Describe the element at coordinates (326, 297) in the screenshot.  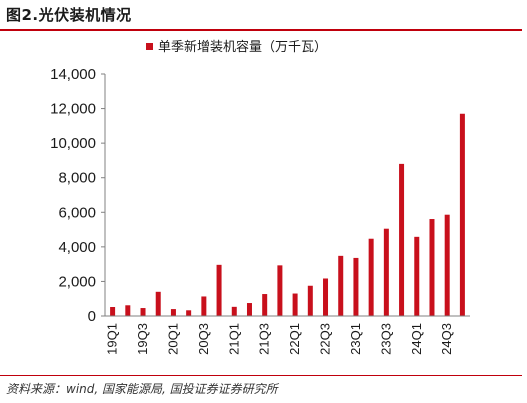
I see `bar-22Q3` at that location.